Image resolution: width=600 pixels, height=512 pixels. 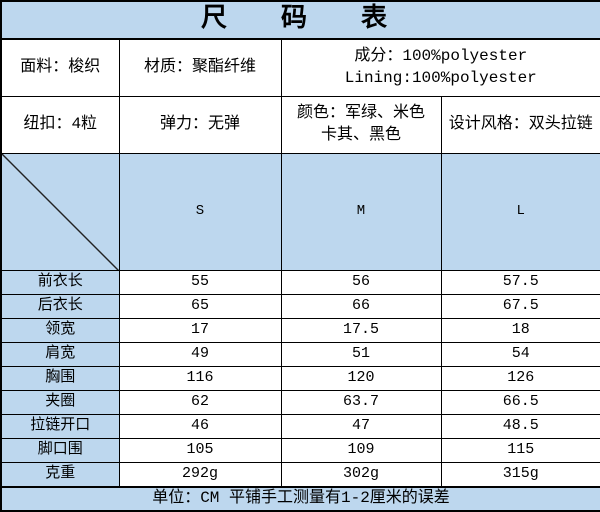 What do you see at coordinates (300, 20) in the screenshot?
I see `page-title: 尺 码 表` at bounding box center [300, 20].